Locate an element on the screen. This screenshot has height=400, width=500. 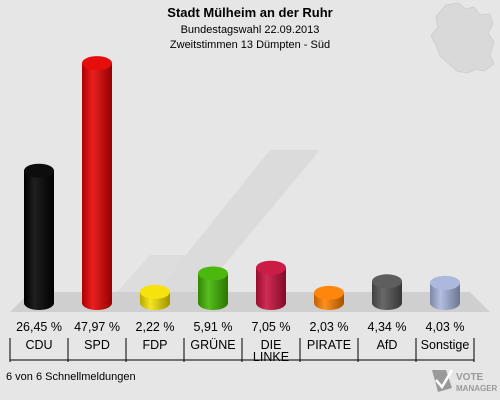
bar-fdp is located at coordinates (155, 297).